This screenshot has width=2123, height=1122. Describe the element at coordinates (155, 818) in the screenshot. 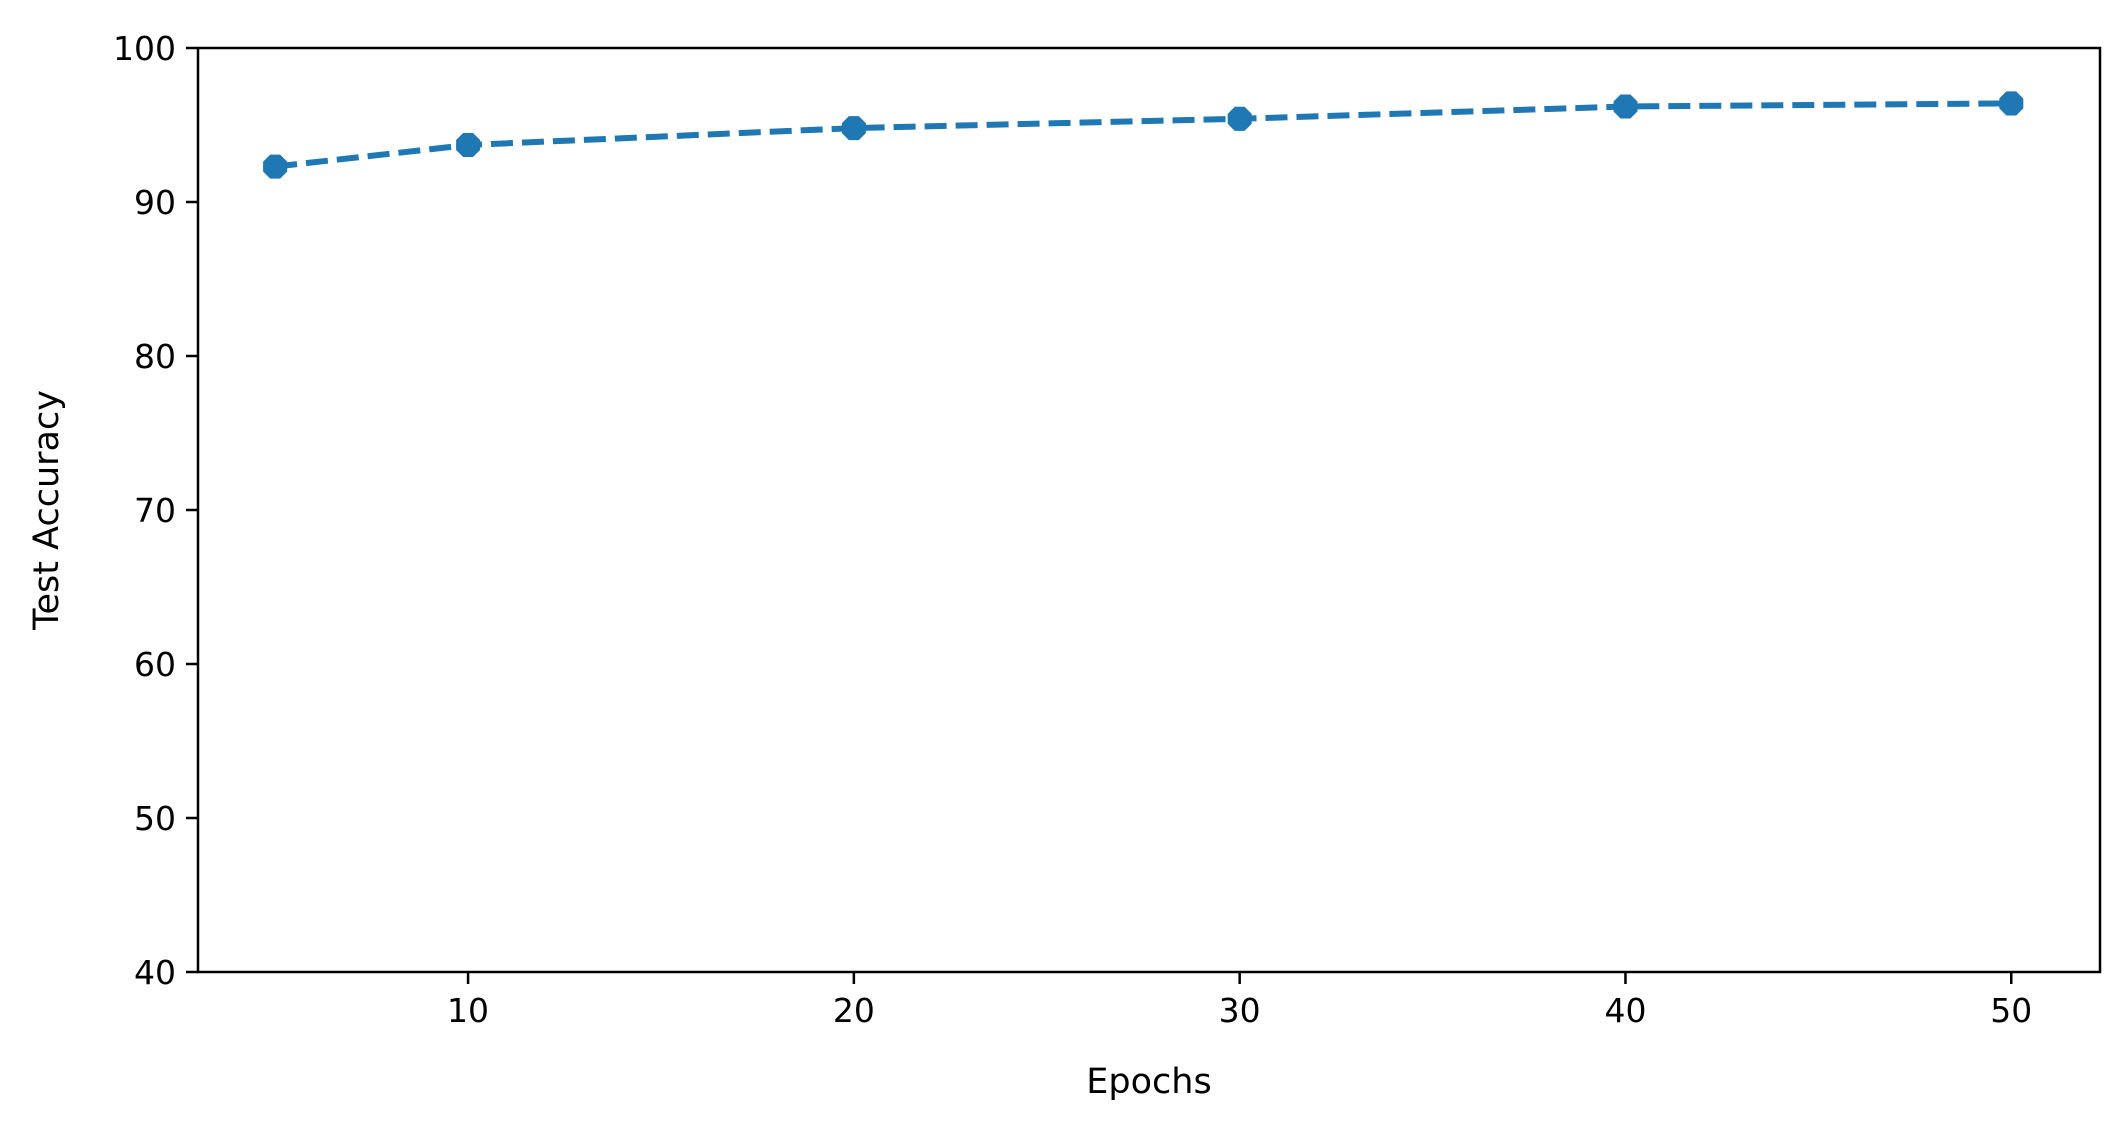

I see `y-tick-label: 50` at that location.